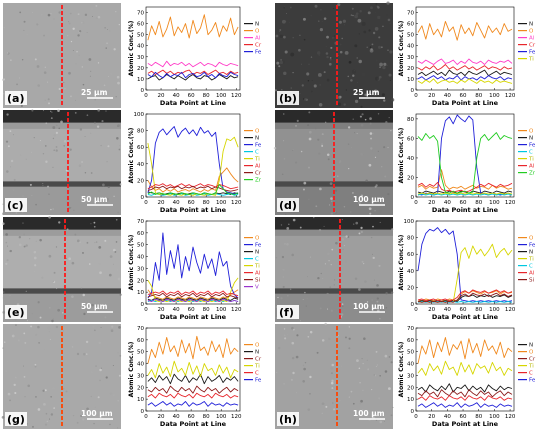 Image resolution: width=550 pixels, height=433 pixels. I want to click on x-tick-label: 0, so click(416, 203).